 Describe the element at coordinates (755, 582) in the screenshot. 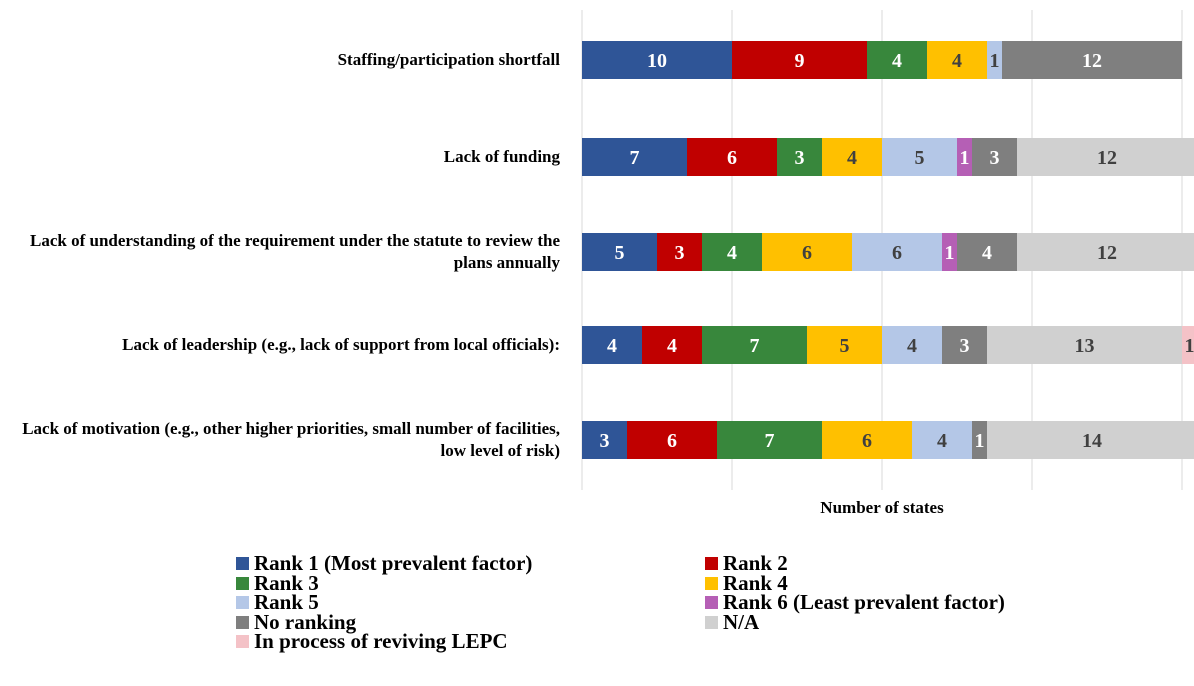

I see `legend-label: Rank 4` at that location.